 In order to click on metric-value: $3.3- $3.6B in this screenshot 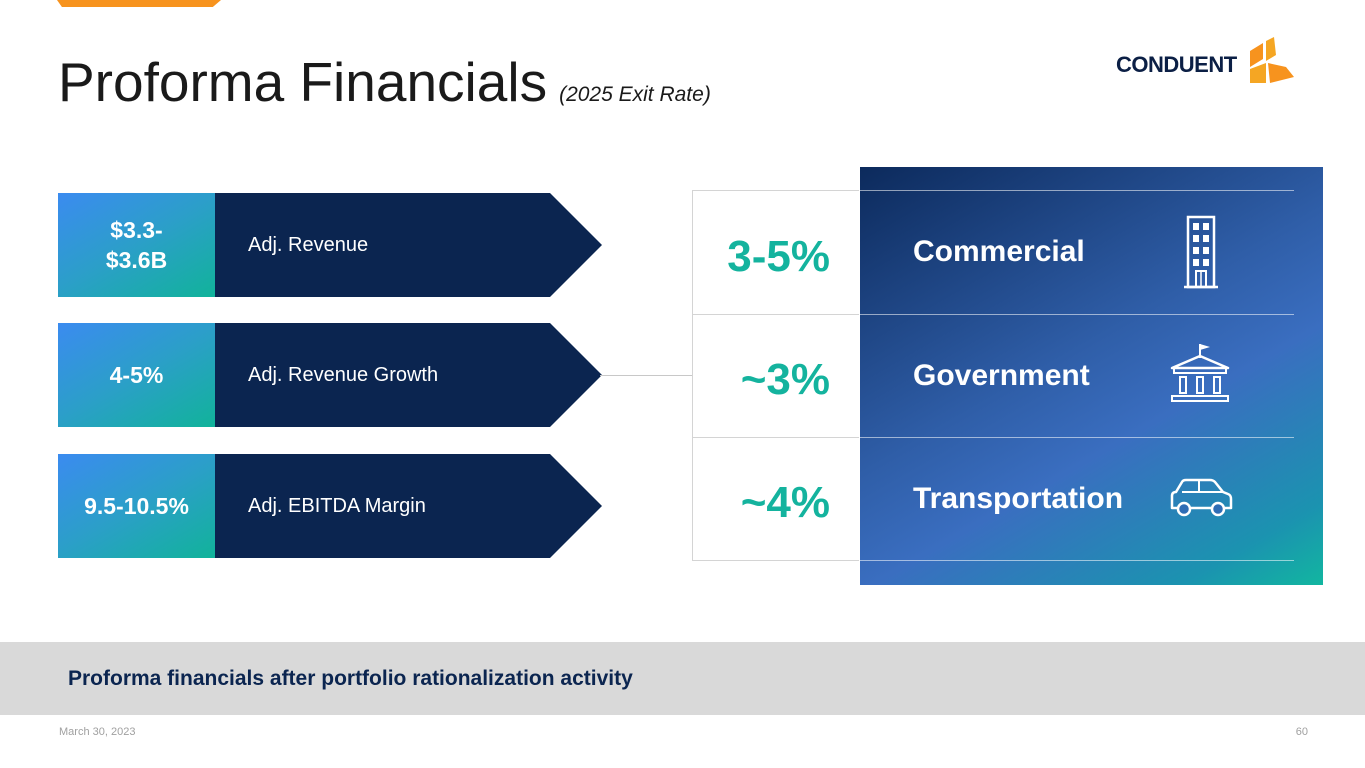, I will do `click(136, 245)`.